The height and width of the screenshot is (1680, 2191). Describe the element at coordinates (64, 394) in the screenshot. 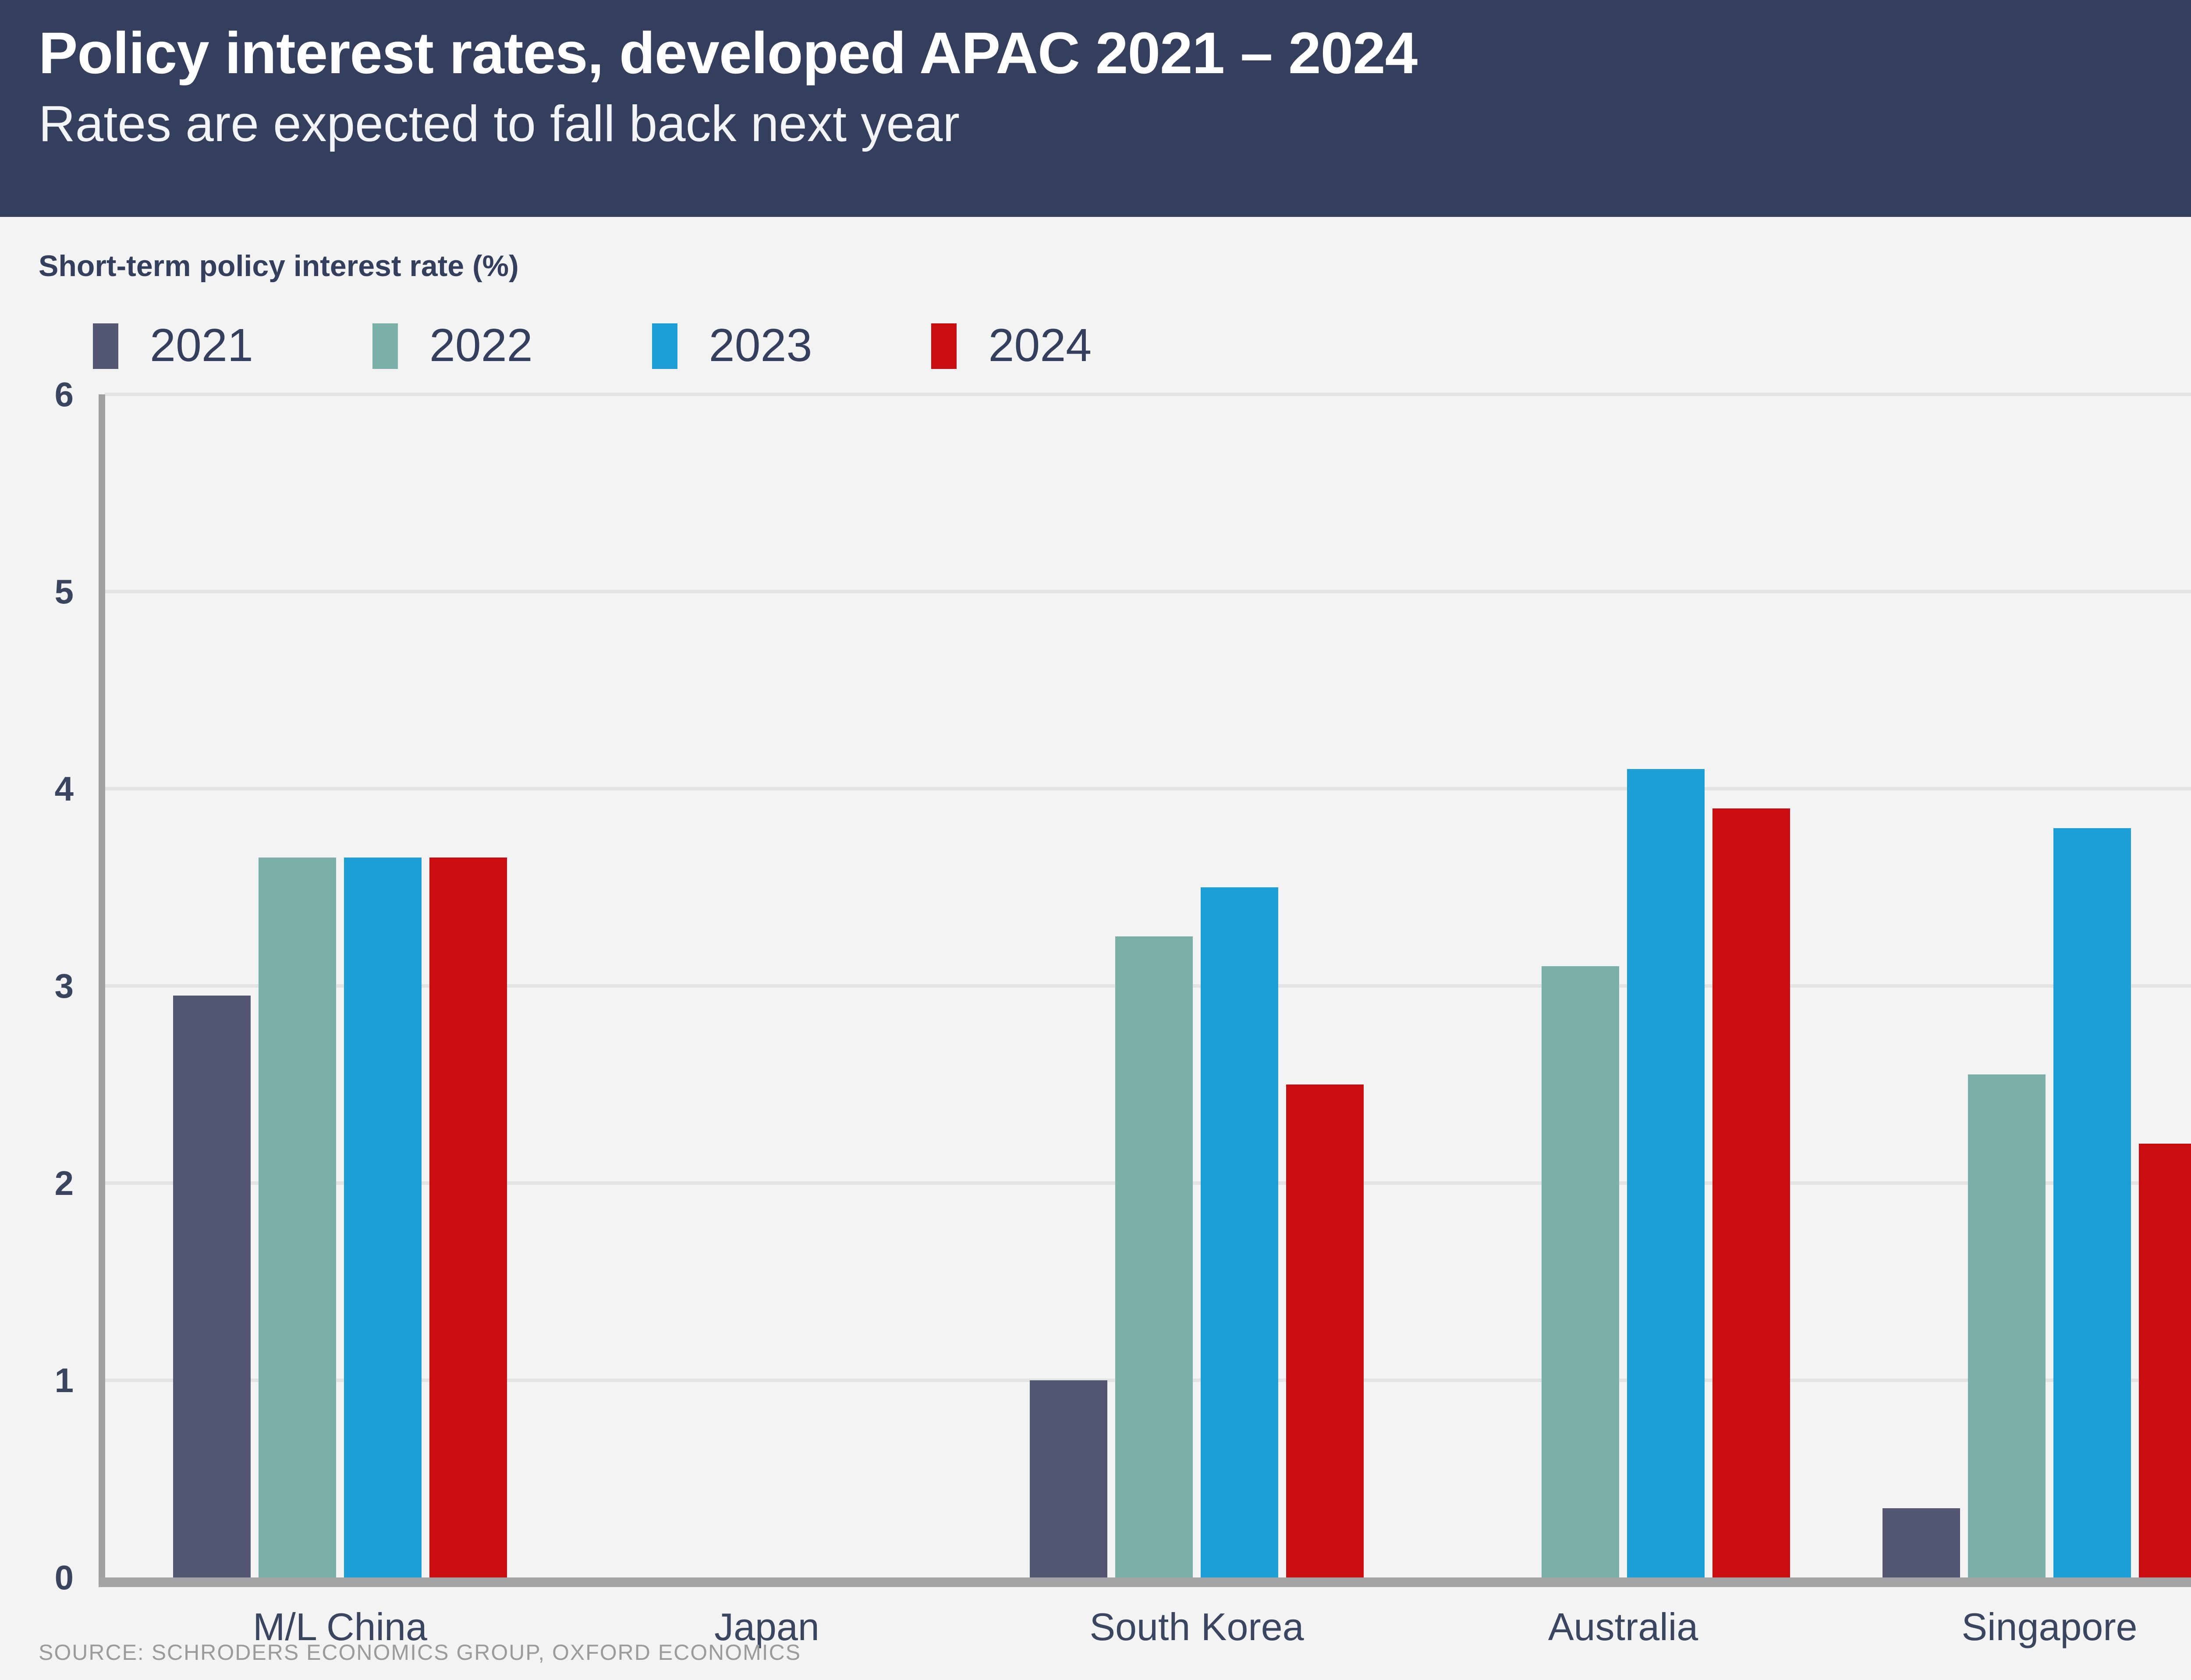

I see `y-tick-6: 6` at that location.